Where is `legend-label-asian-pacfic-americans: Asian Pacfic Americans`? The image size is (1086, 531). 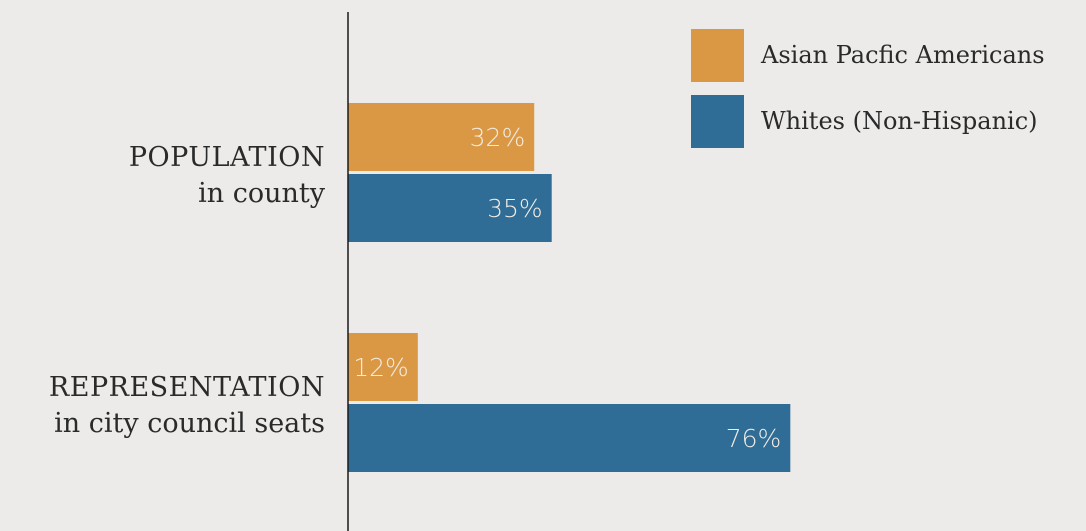
legend-label-asian-pacfic-americans: Asian Pacfic Americans is located at coordinates (902, 55).